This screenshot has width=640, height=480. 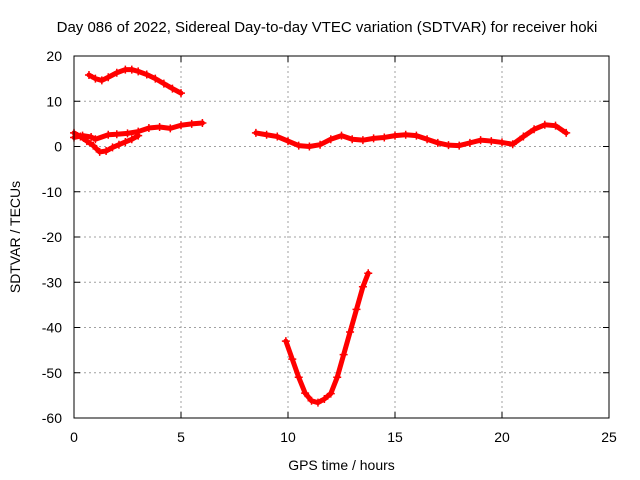 I want to click on y-tick-label: -40, so click(x=52, y=328).